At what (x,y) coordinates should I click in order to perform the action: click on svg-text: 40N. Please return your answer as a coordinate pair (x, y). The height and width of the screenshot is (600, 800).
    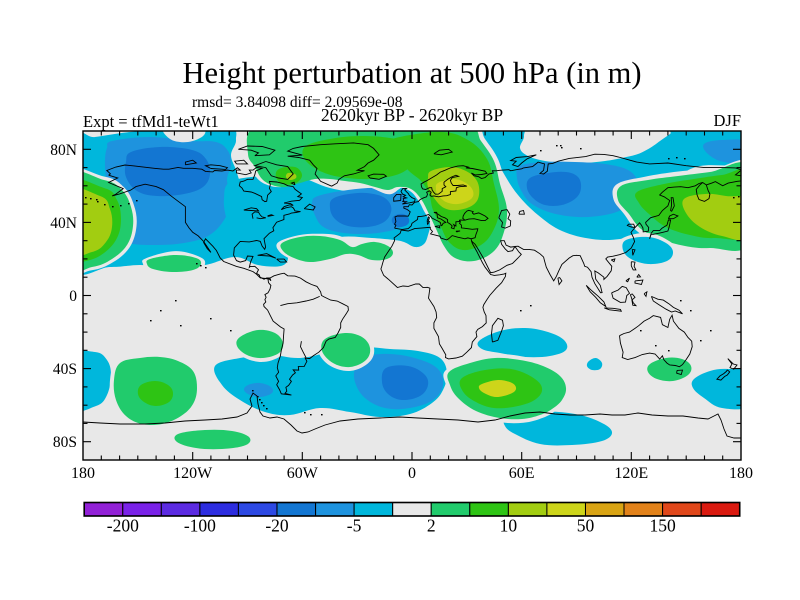
    Looking at the image, I should click on (63, 223).